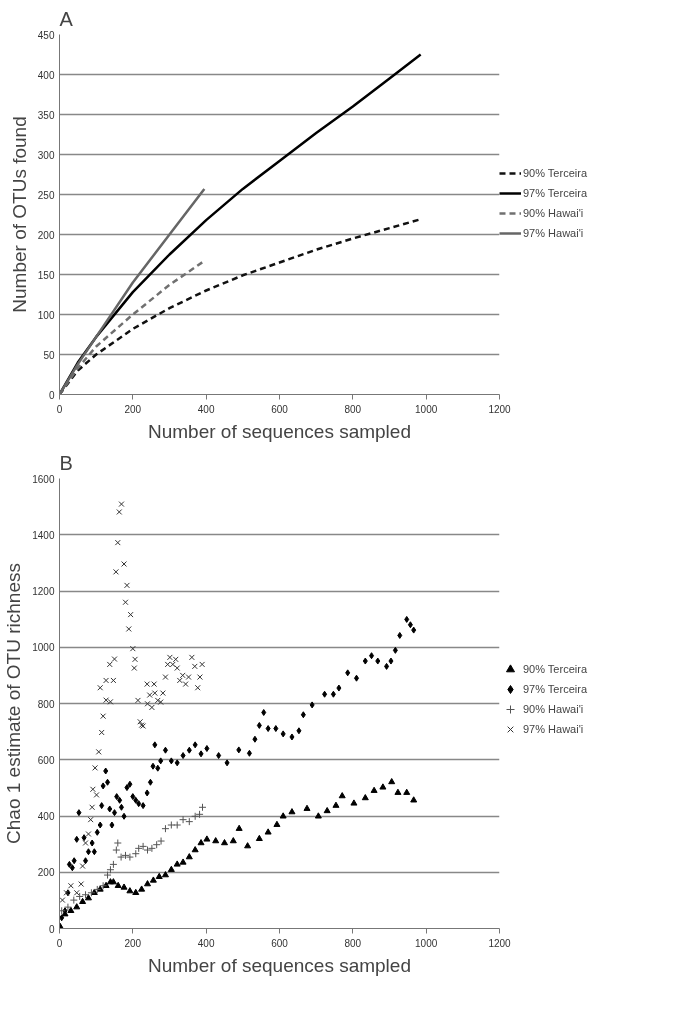  Describe the element at coordinates (66, 18) in the screenshot. I see `chart-title: A` at that location.